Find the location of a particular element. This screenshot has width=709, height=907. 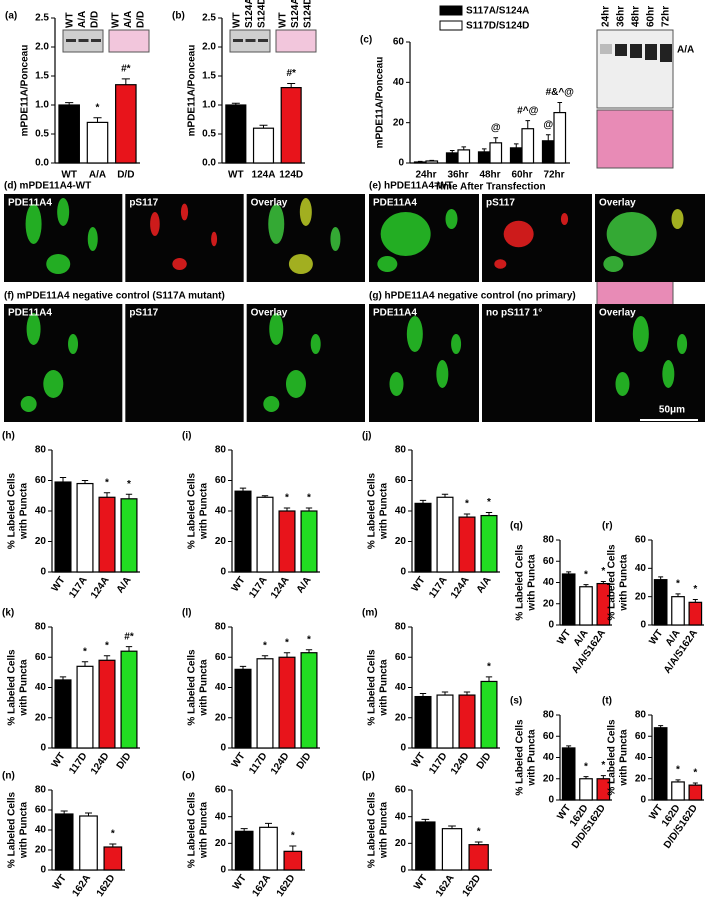

panel-label: (b) is located at coordinates (178, 16).